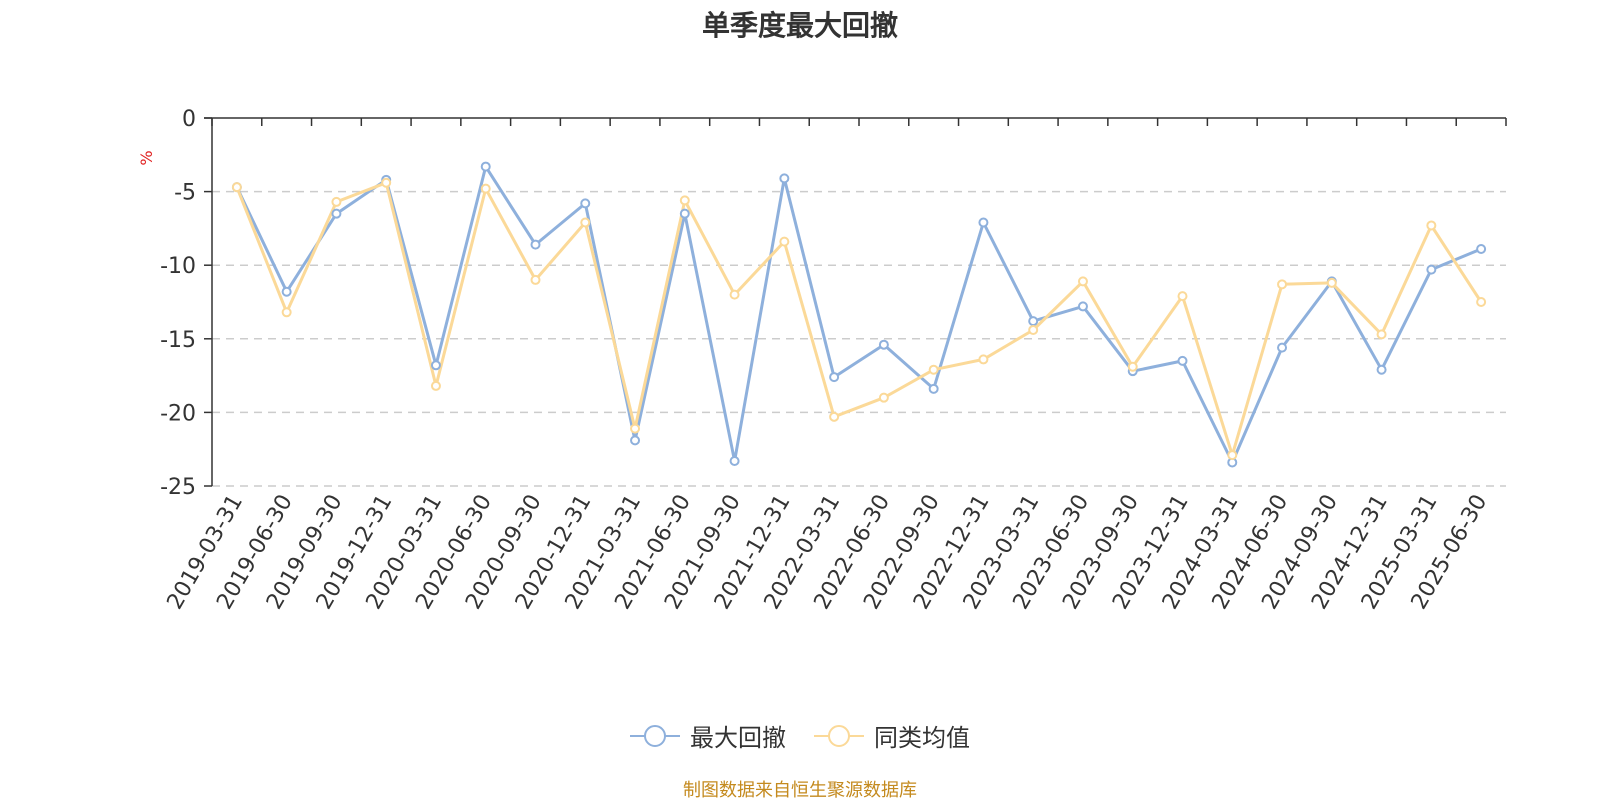 The height and width of the screenshot is (802, 1600). Describe the element at coordinates (178, 487) in the screenshot. I see `y-tick-label: -25` at that location.